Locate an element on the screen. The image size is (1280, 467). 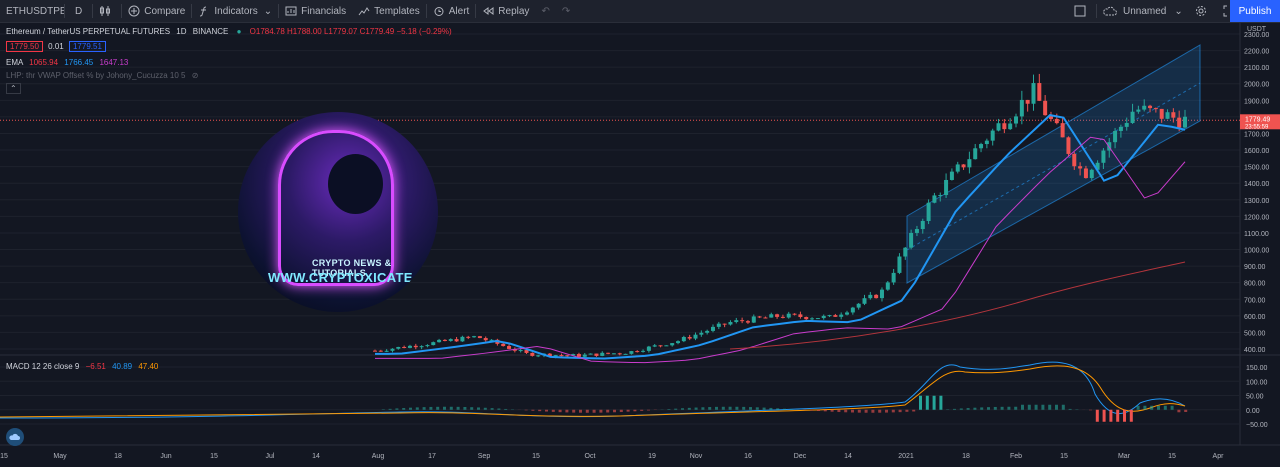
tv-logo-button is located at coordinates (15, 437).